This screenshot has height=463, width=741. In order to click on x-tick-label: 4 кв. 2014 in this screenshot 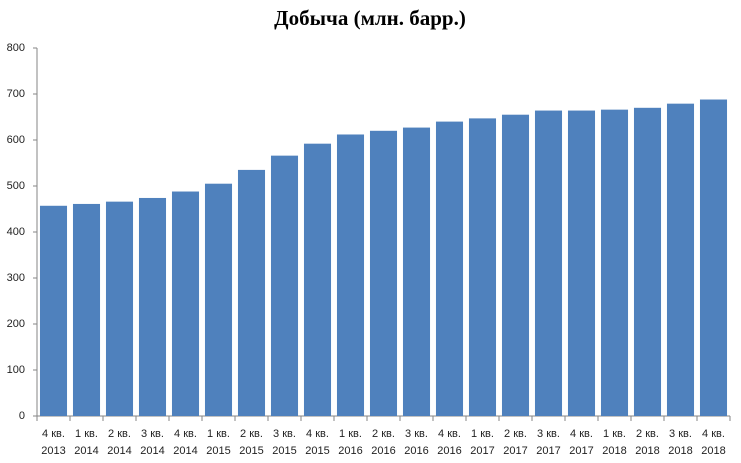, I will do `click(185, 442)`.